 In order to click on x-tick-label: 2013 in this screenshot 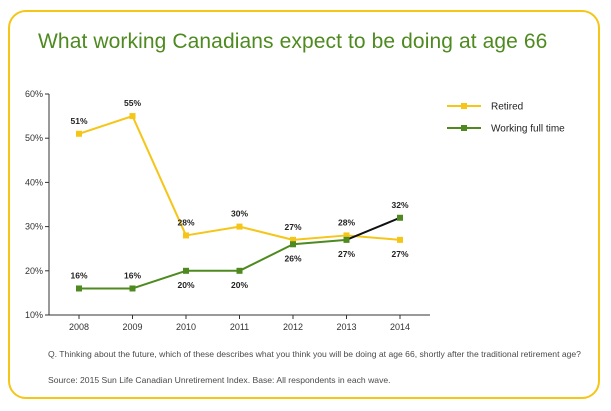, I will do `click(346, 327)`.